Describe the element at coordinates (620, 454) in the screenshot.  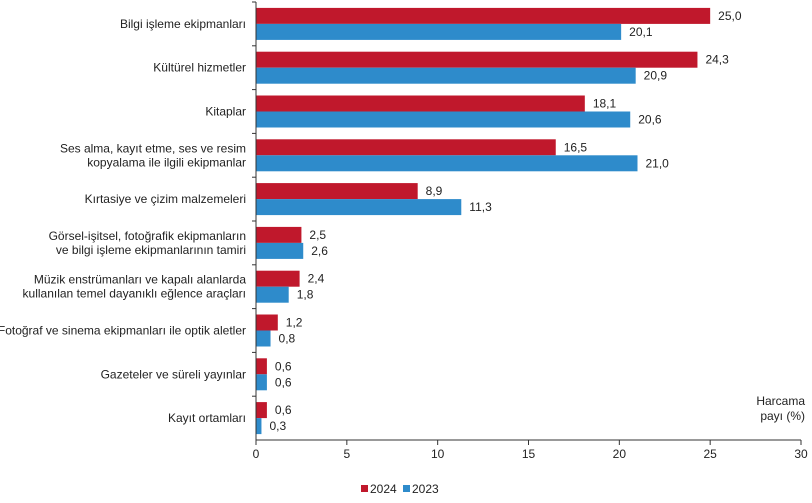
I see `x-tick-label: 20` at that location.